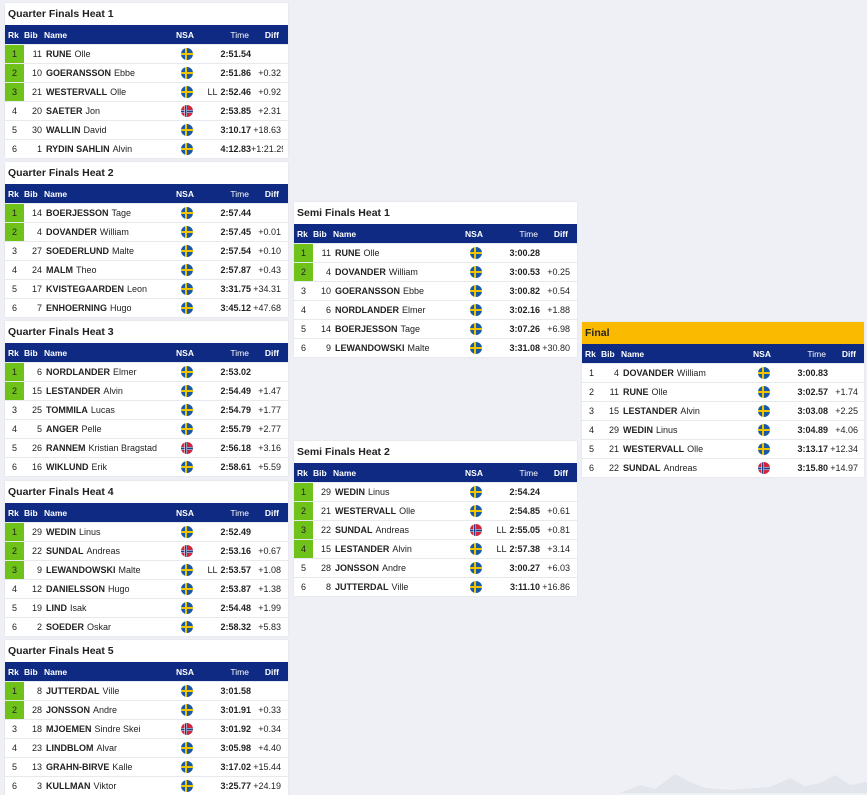  I want to click on table-row: 1 14 BOERJESSON Tage 2:57.44, so click(146, 212).